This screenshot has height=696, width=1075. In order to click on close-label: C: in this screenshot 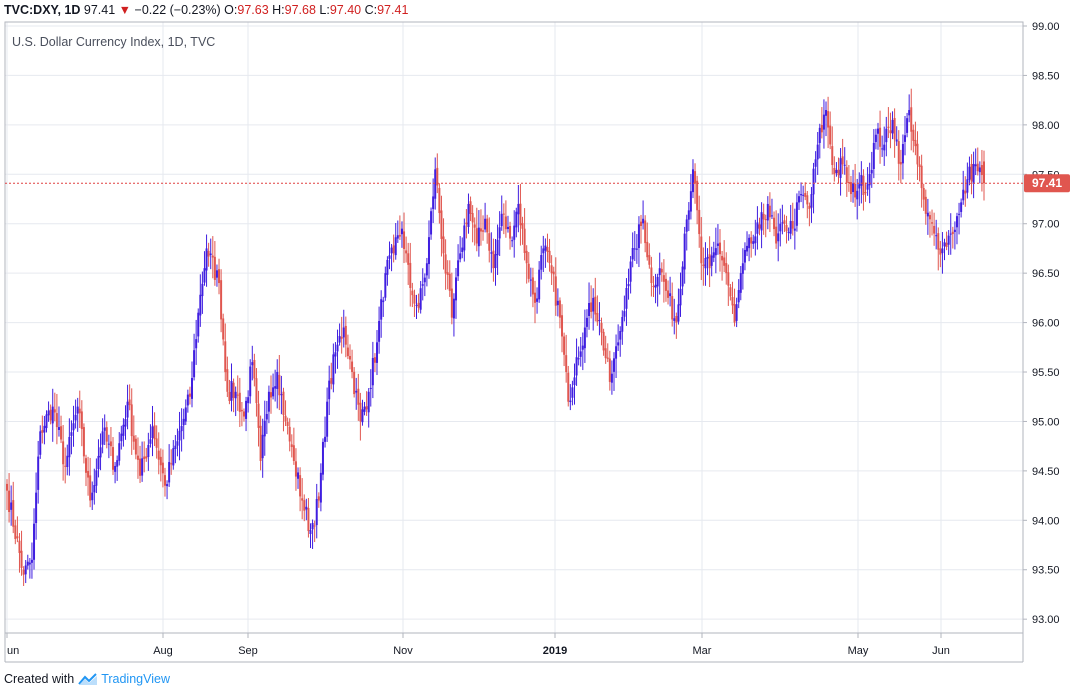, I will do `click(371, 10)`.